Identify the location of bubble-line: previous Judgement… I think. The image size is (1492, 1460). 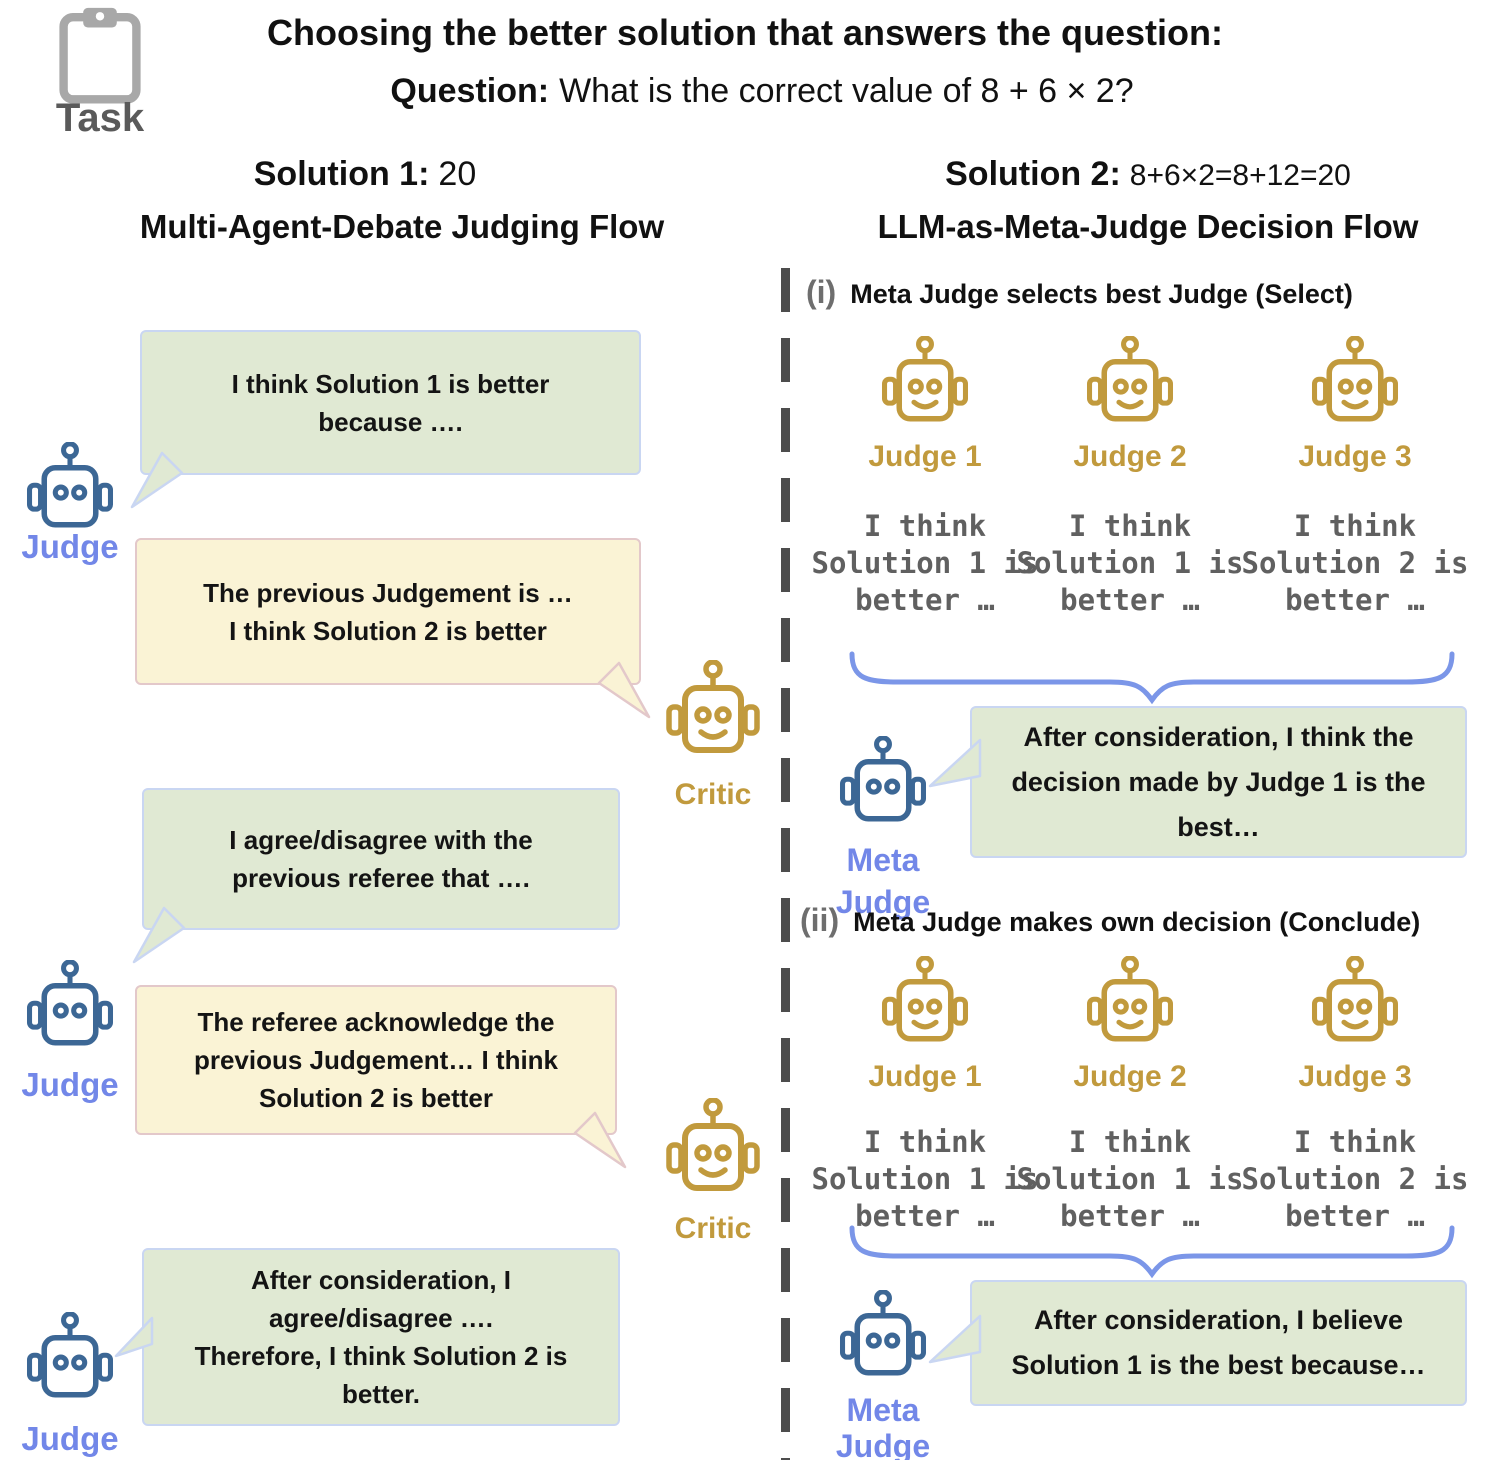
(376, 1060).